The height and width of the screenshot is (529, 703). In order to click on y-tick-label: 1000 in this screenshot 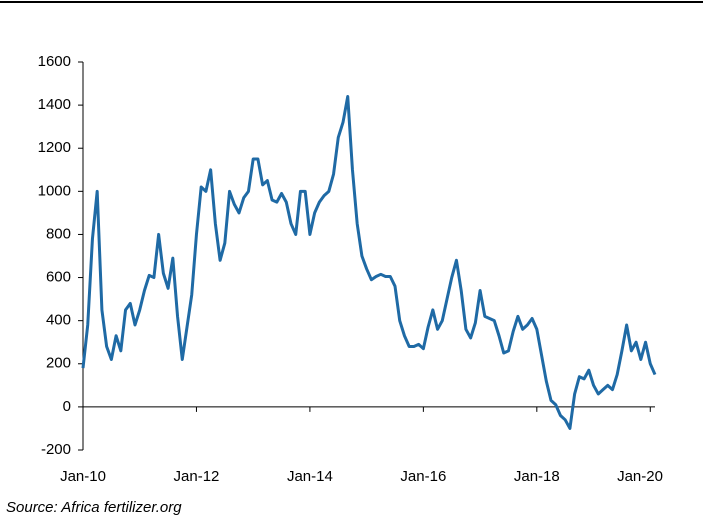, I will do `click(54, 190)`.